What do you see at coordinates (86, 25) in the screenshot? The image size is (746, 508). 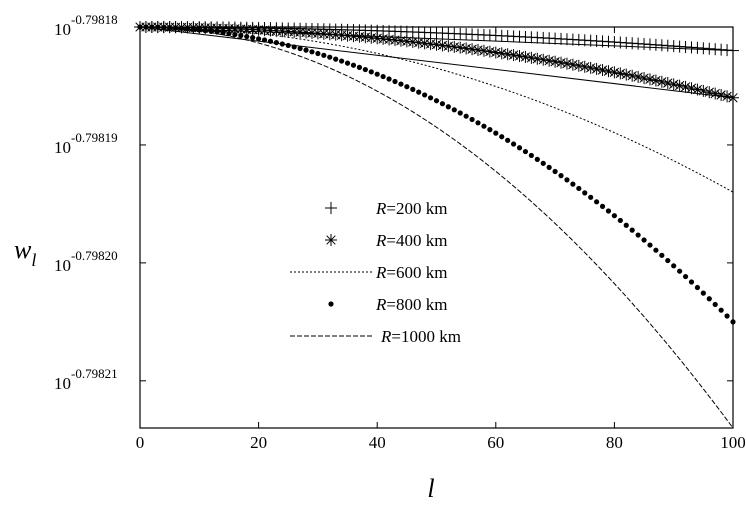 I see `y-tick-label: 10-0.79818` at bounding box center [86, 25].